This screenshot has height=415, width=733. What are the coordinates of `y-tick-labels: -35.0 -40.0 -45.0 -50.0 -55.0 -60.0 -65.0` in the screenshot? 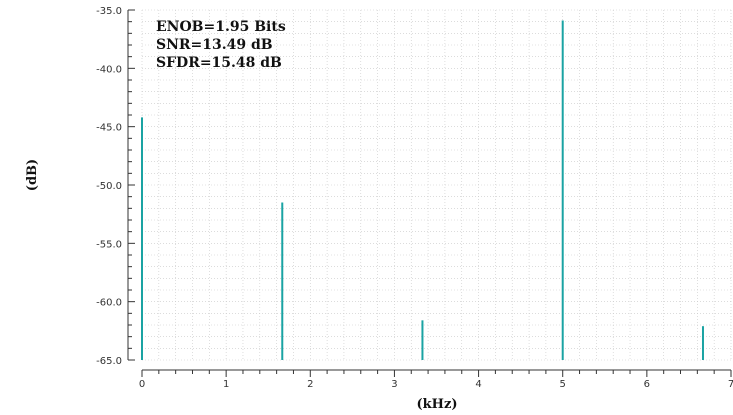 It's located at (109, 186).